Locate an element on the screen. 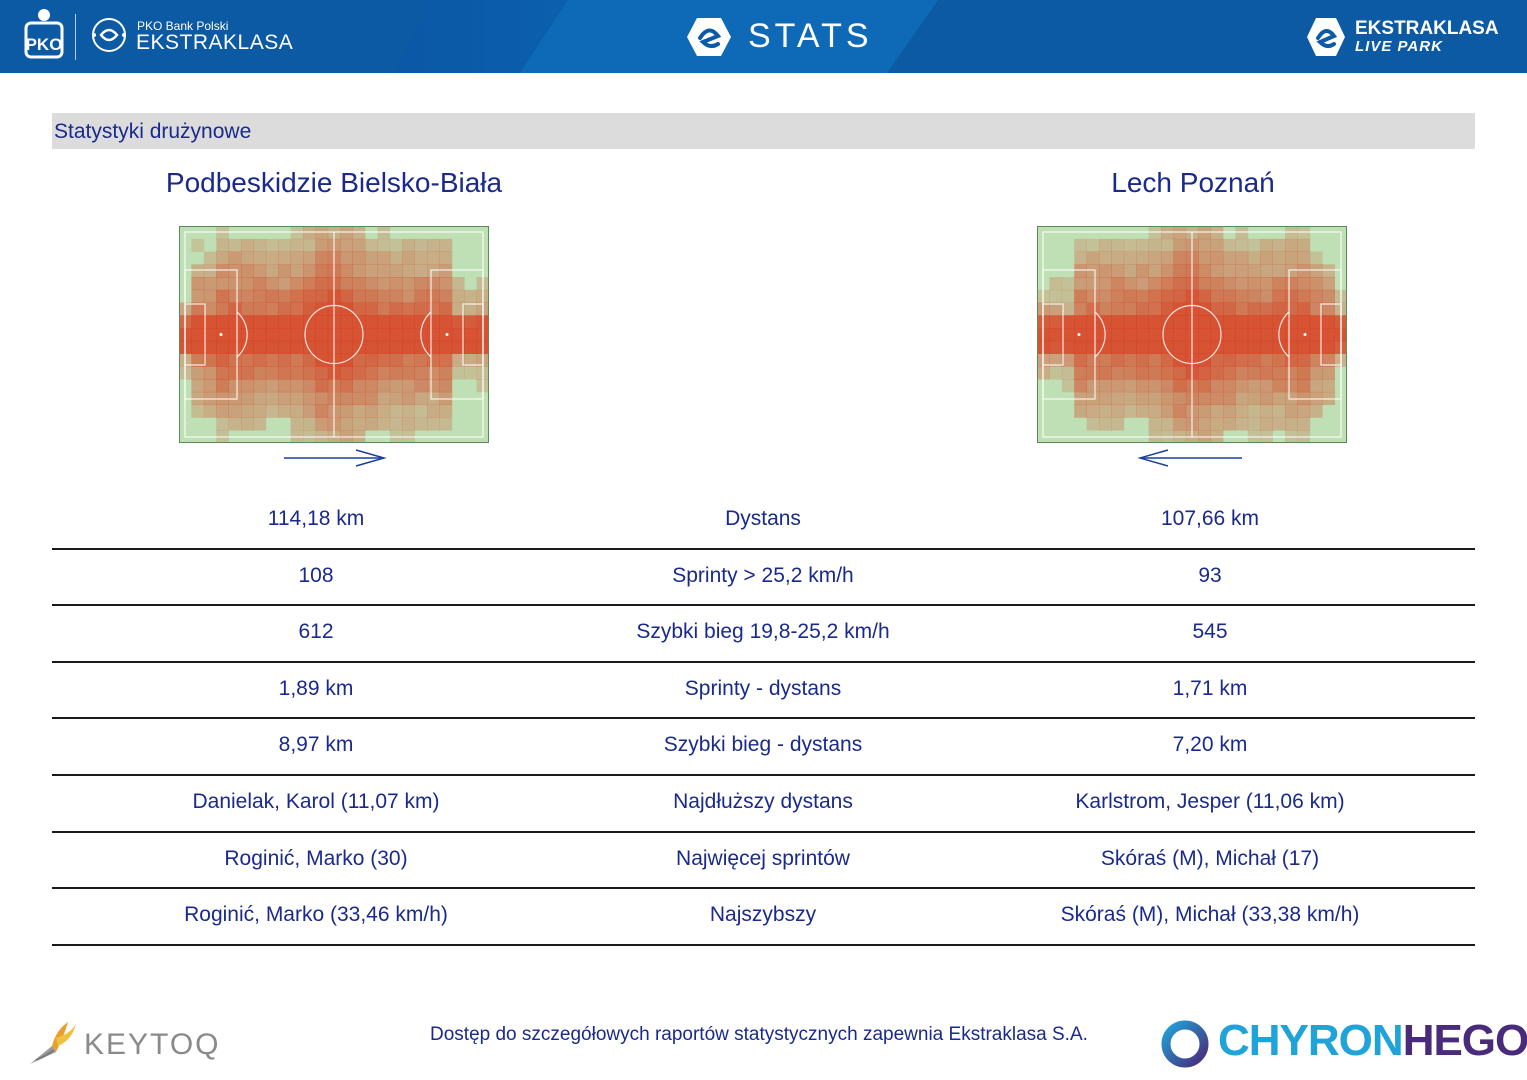 The image size is (1527, 1080). chyronhego-wordmark: CHYRONHEGO is located at coordinates (1372, 1041).